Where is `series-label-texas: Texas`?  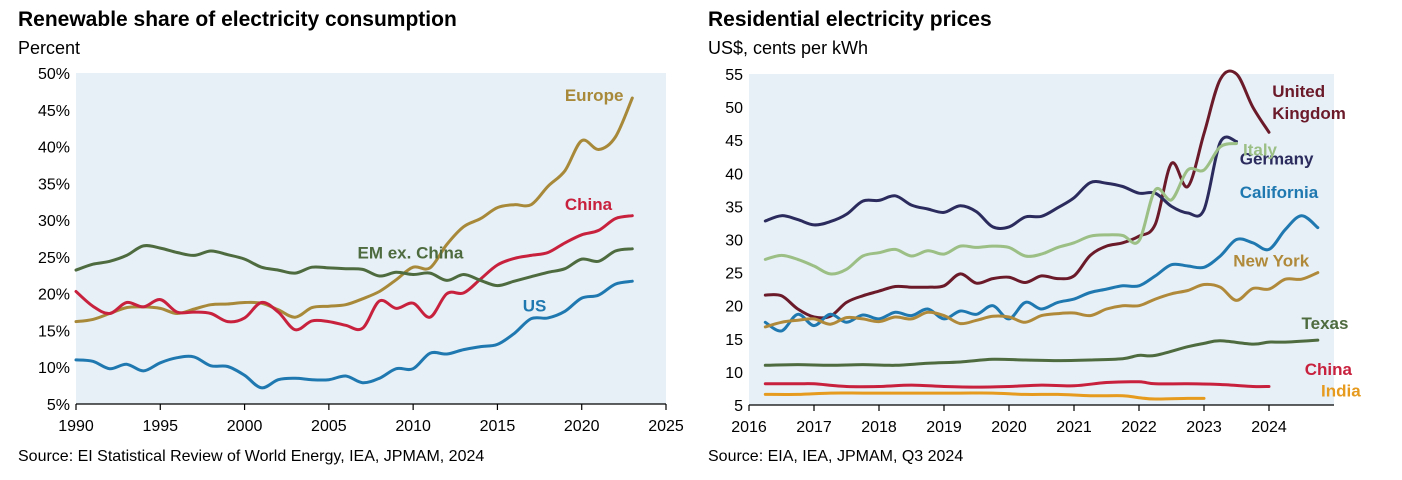 series-label-texas: Texas is located at coordinates (1325, 323).